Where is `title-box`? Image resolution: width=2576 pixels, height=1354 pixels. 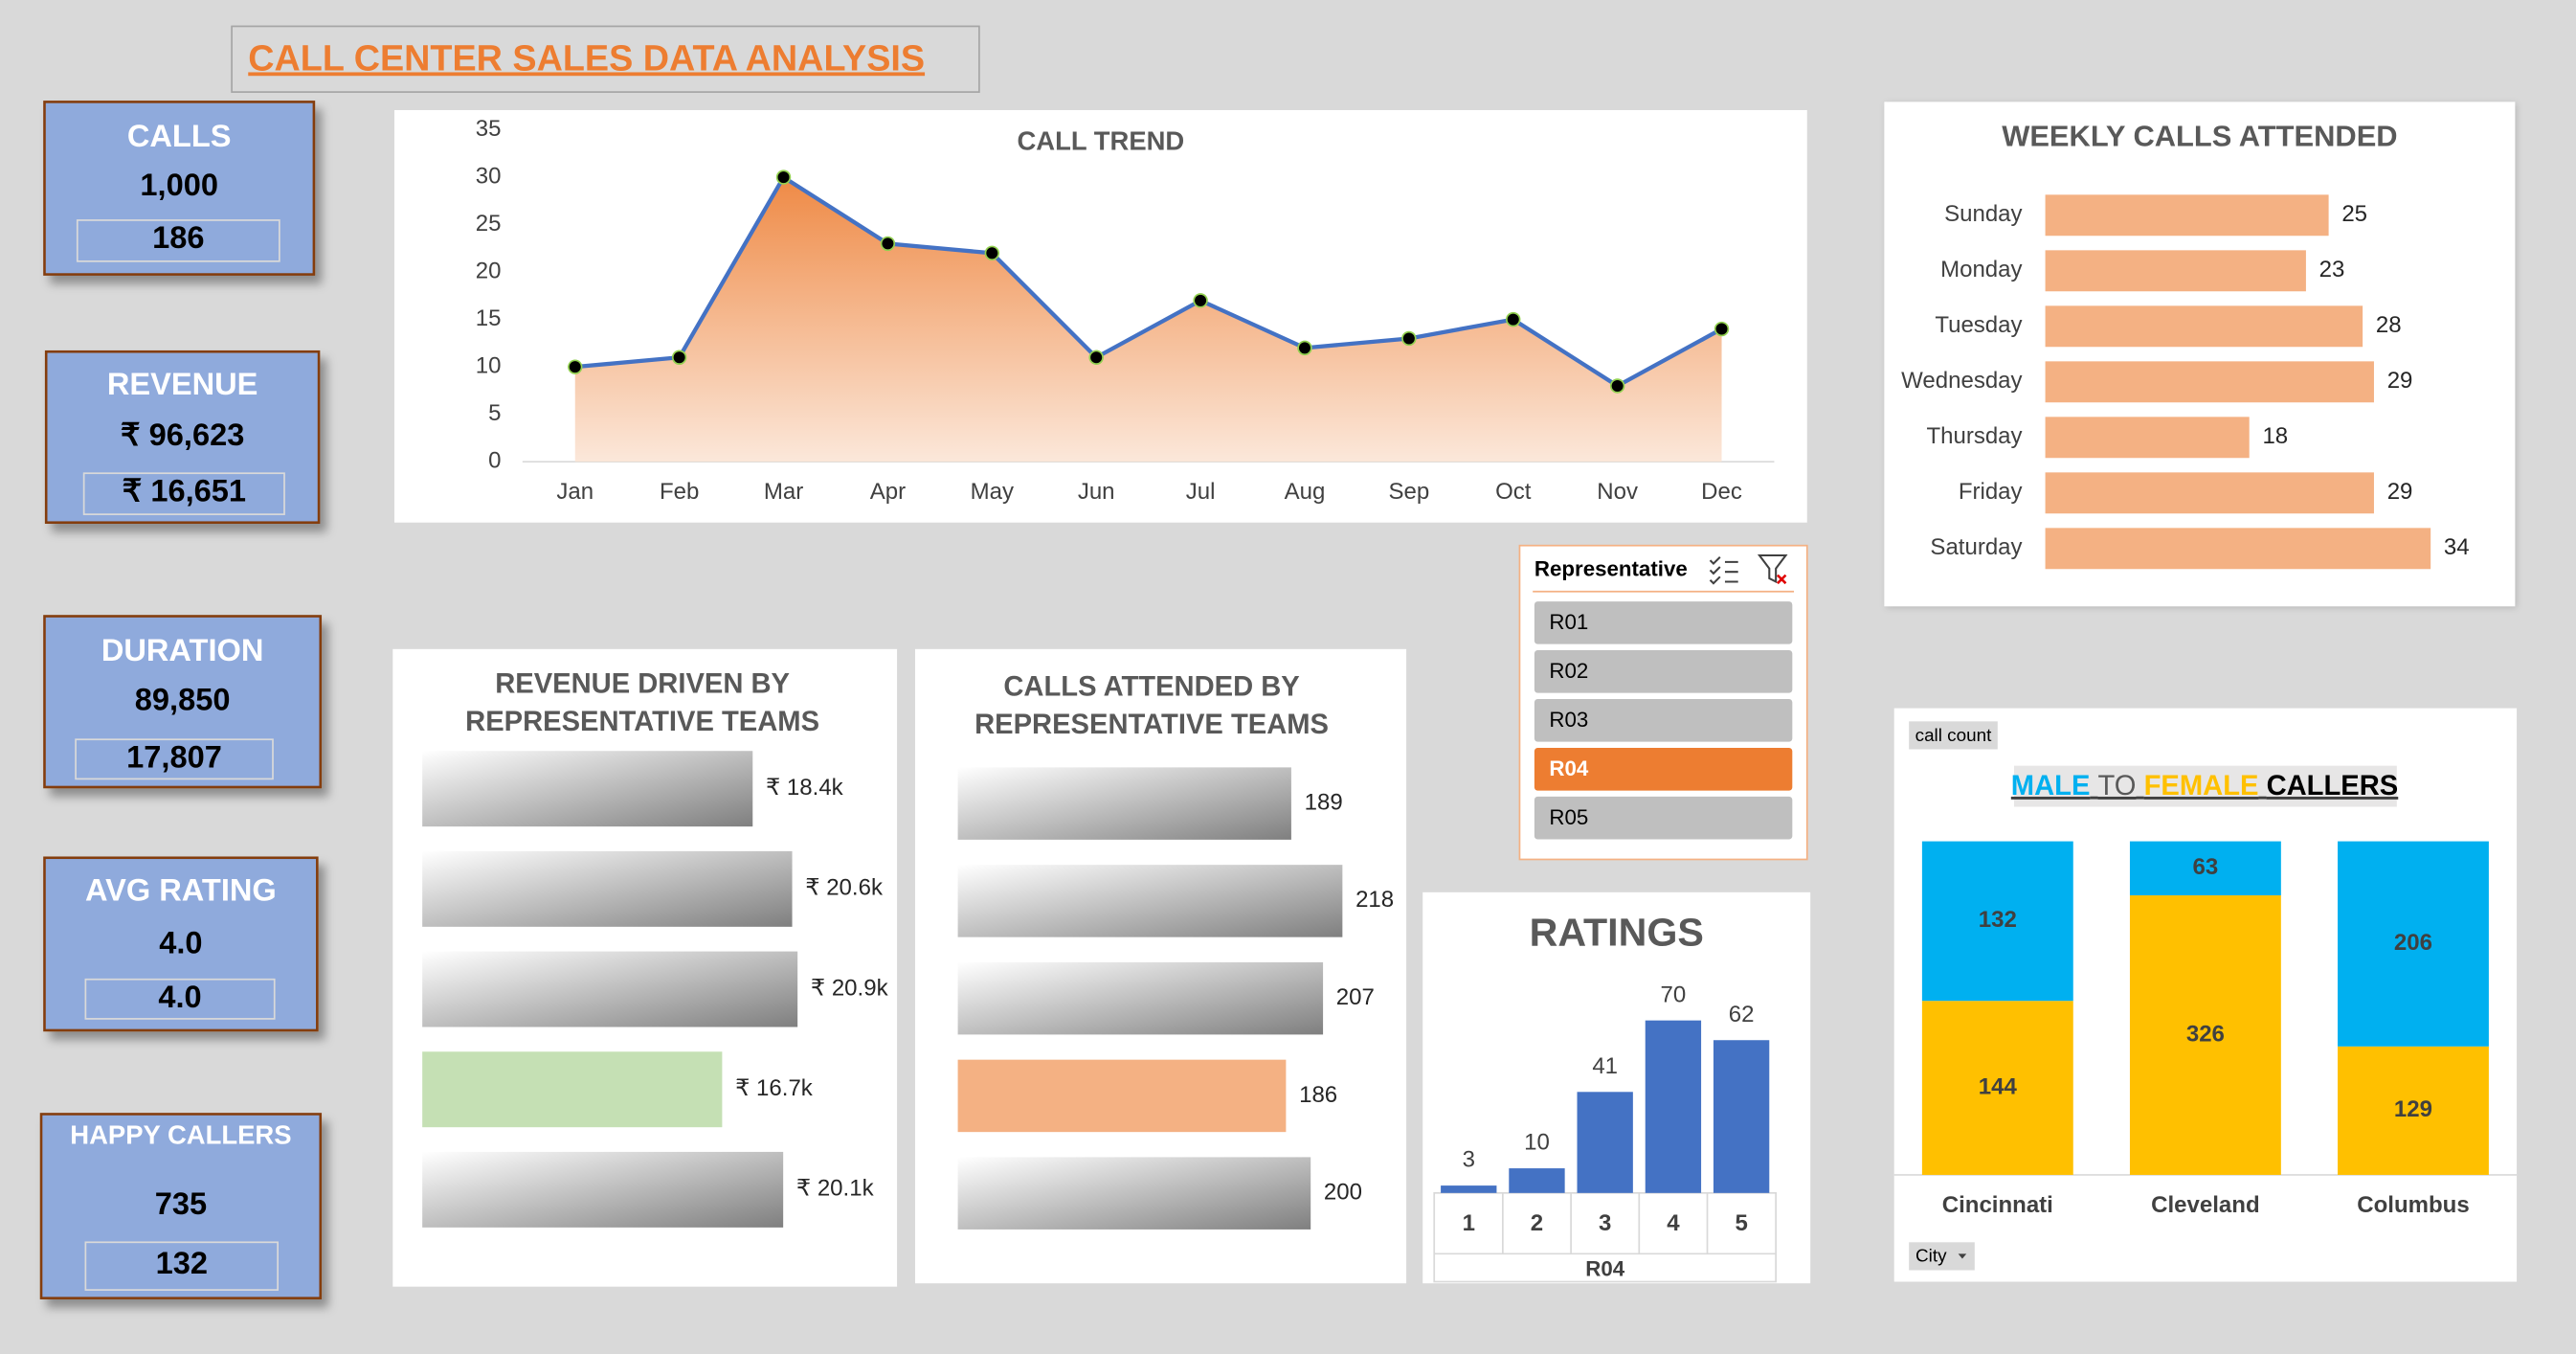 title-box is located at coordinates (2205, 786).